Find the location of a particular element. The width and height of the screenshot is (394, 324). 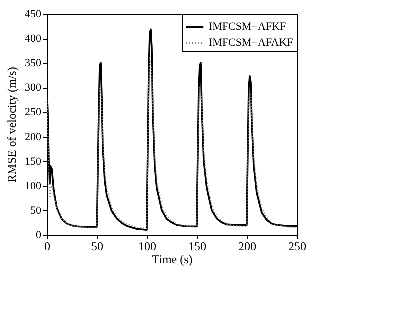

y-tick-label: 350 is located at coordinates (33, 64).